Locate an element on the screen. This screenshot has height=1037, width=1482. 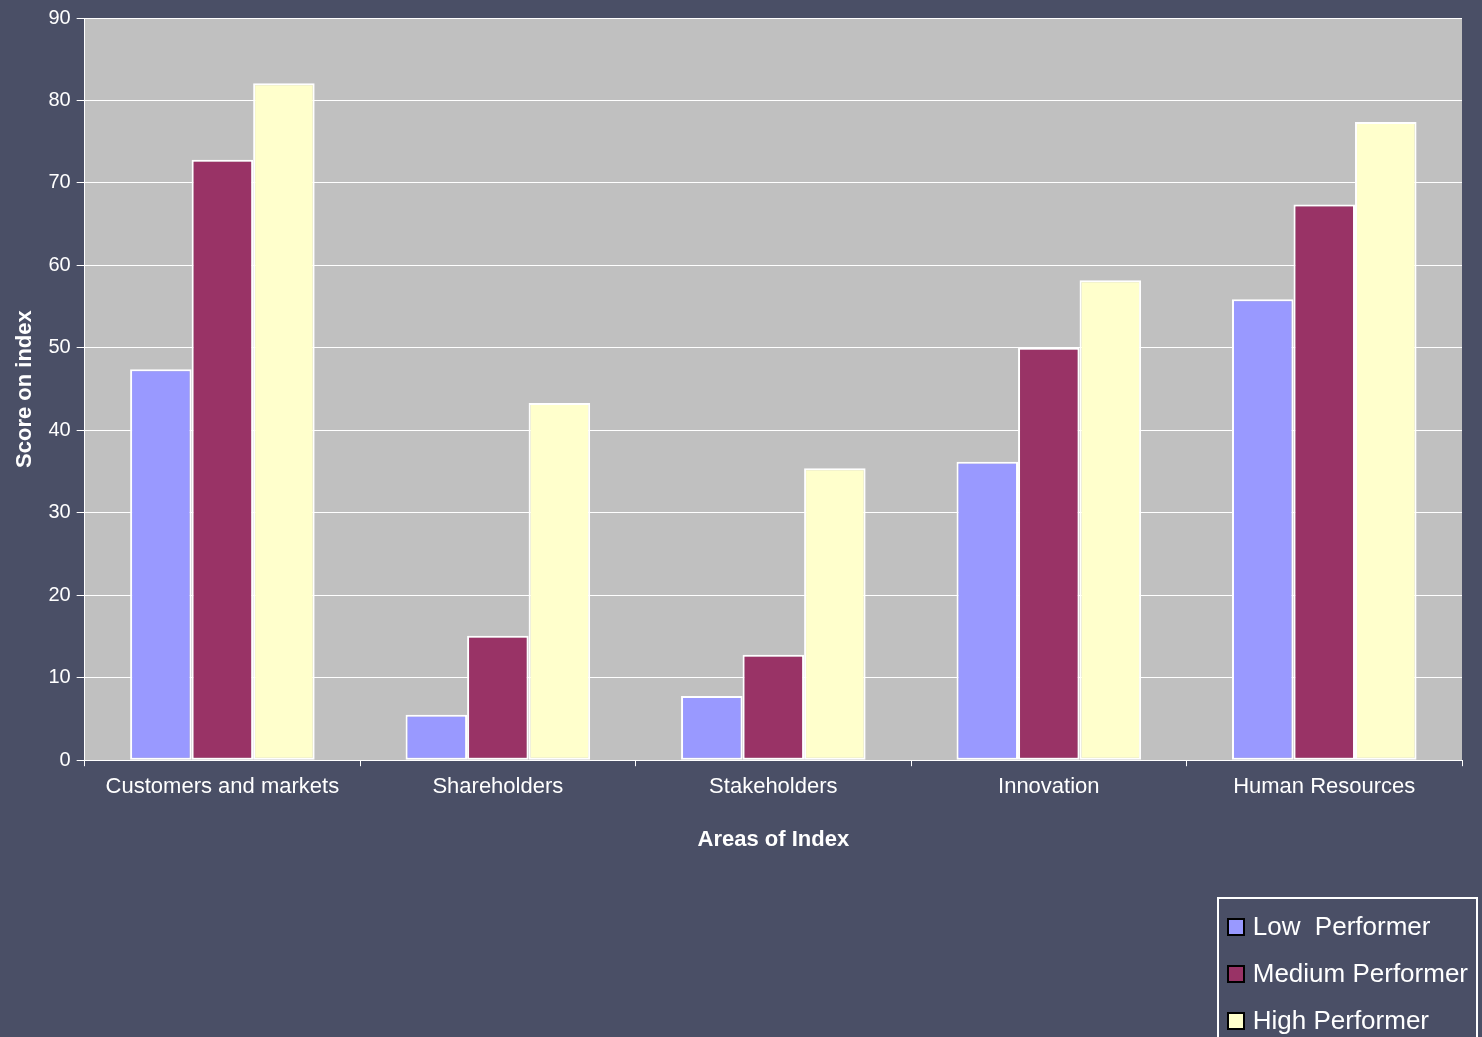
y-tick-label: 70 is located at coordinates (59, 181).